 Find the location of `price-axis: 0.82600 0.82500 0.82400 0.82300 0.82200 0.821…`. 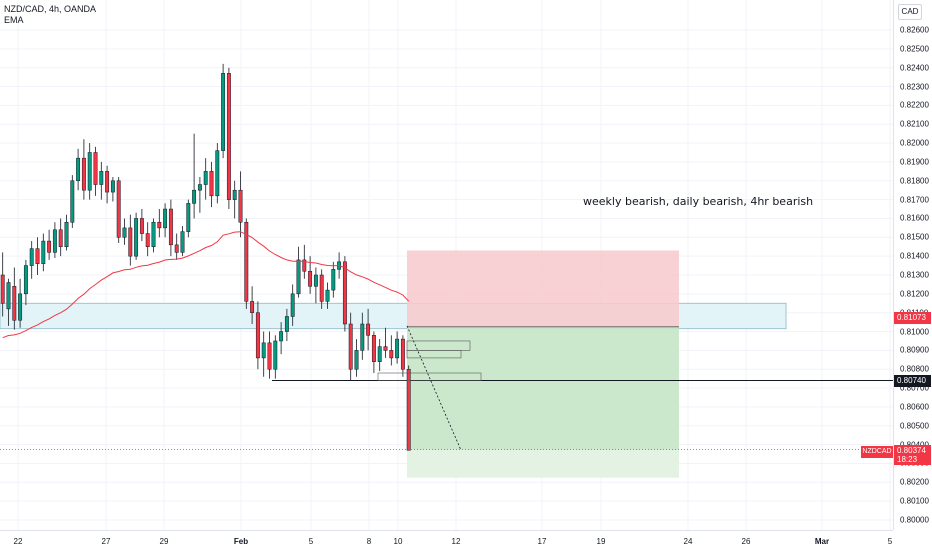

price-axis: 0.82600 0.82500 0.82400 0.82300 0.82200 0.821… is located at coordinates (912, 265).